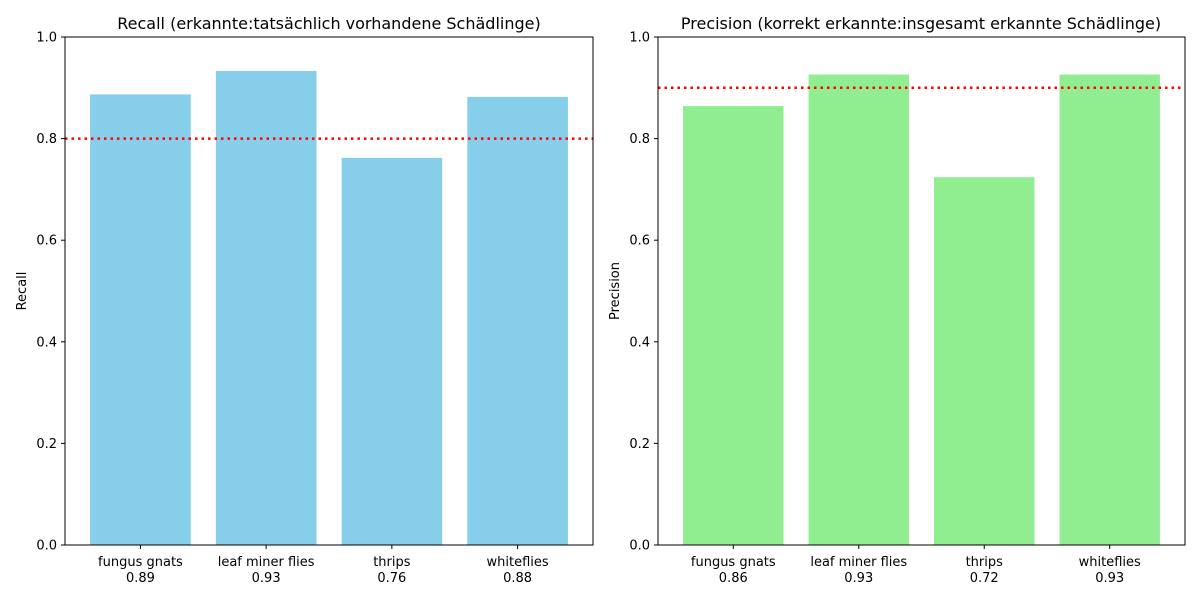 This screenshot has height=600, width=1200. What do you see at coordinates (615, 291) in the screenshot?
I see `y-axis-label: Precision` at bounding box center [615, 291].